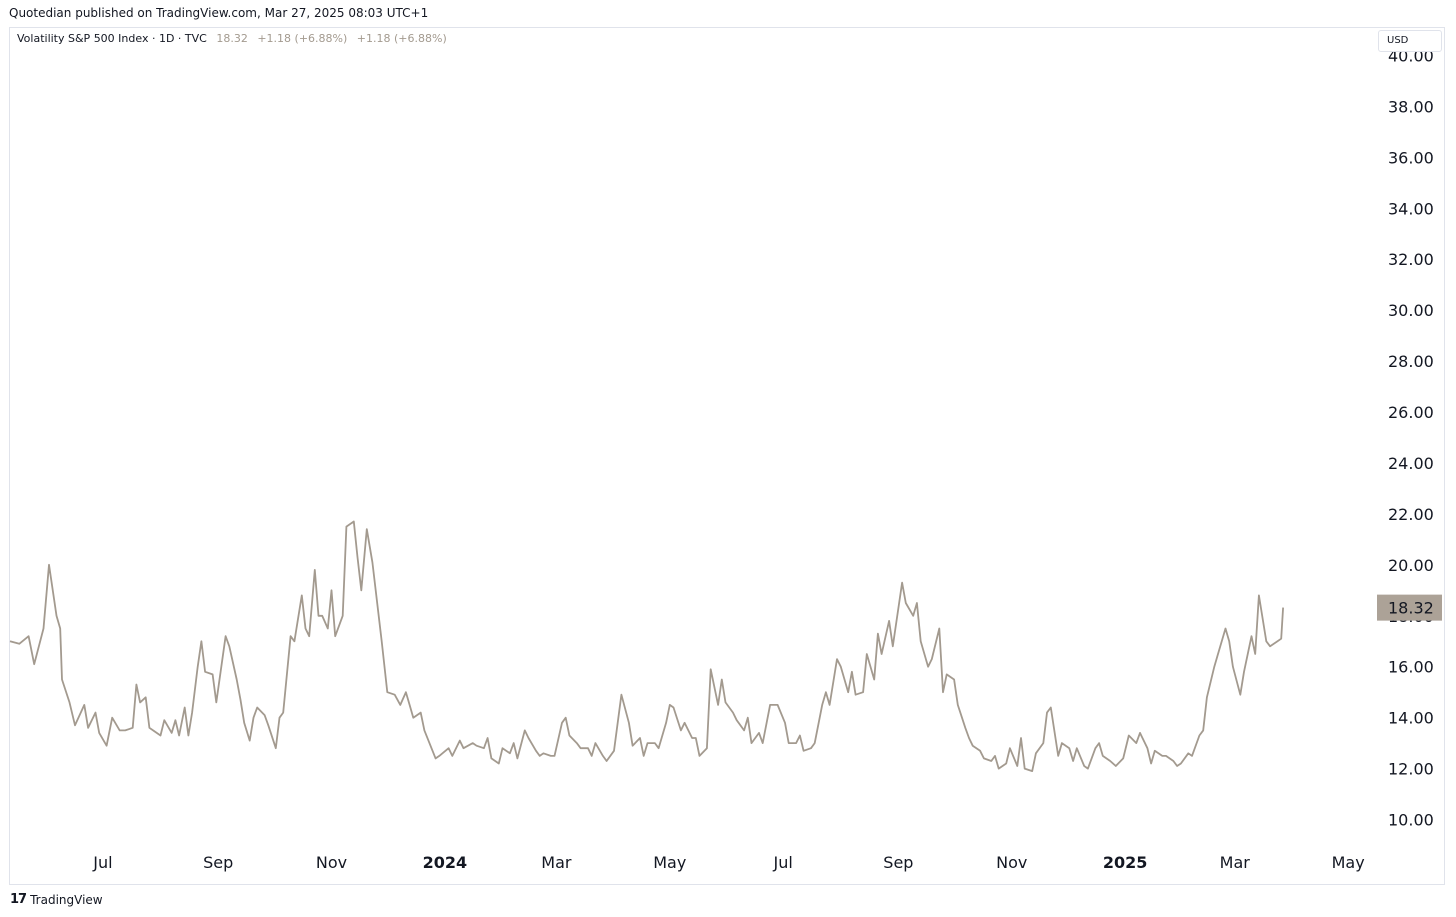  I want to click on x-tick-label: 2024, so click(445, 862).